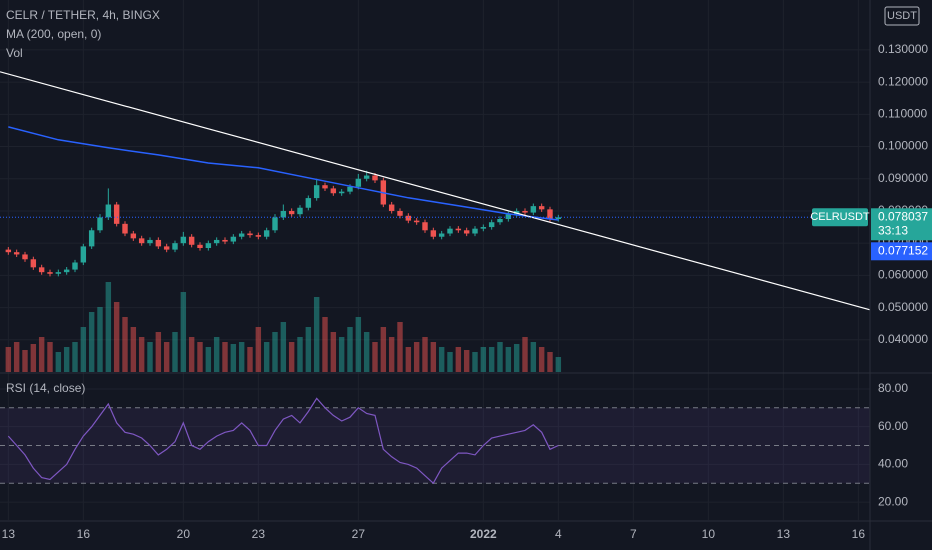  What do you see at coordinates (45, 388) in the screenshot?
I see `rsi-label: RSI (14, close)` at bounding box center [45, 388].